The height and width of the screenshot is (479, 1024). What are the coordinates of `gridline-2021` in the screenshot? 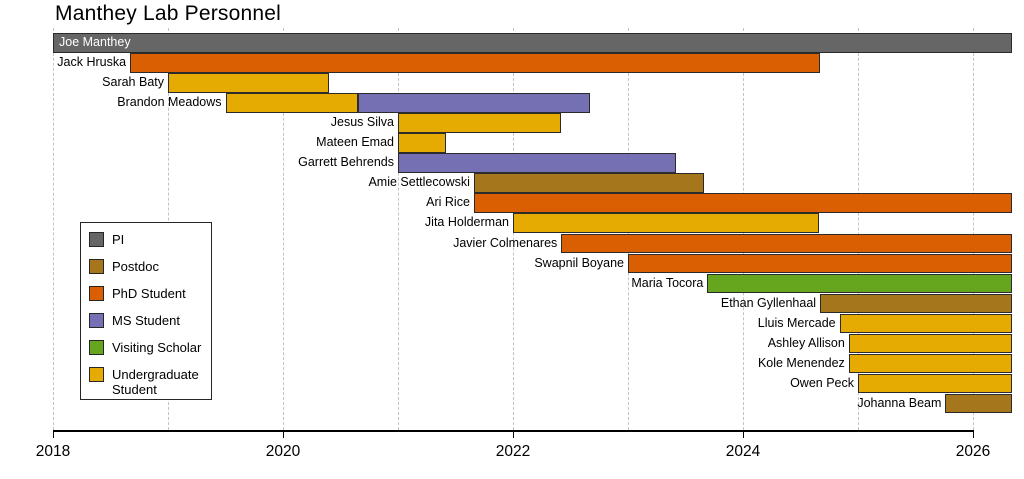 It's located at (398, 229).